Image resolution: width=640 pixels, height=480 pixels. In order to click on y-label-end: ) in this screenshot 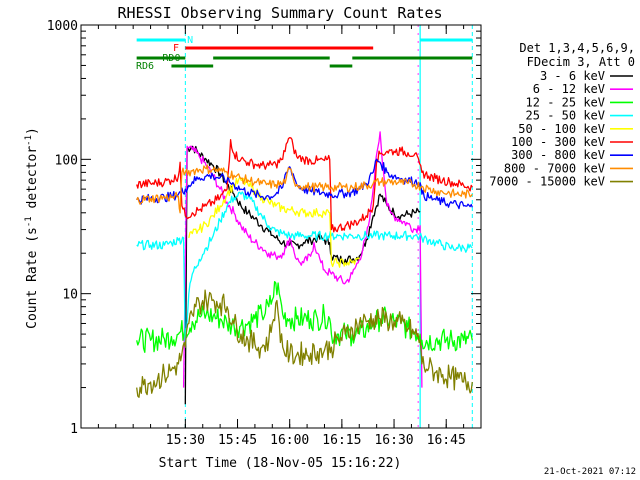, I will do `click(32, 131)`.